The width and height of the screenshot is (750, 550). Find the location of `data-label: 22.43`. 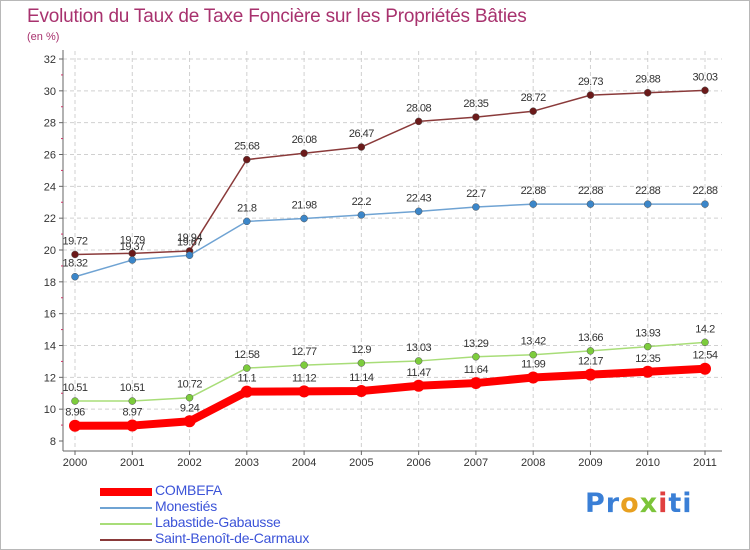

data-label: 22.43 is located at coordinates (418, 198).